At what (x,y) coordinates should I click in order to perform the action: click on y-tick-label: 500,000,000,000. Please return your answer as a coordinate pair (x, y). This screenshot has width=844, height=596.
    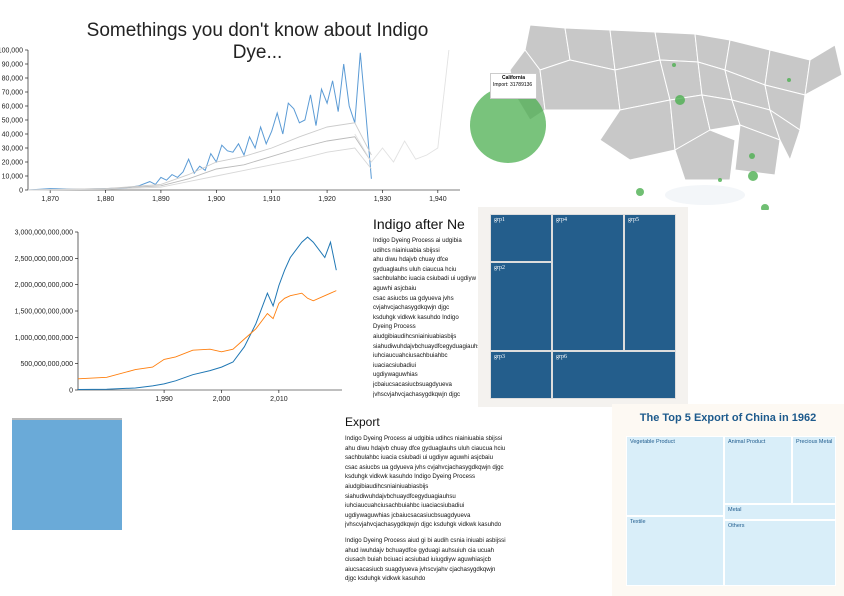
    Looking at the image, I should click on (46, 364).